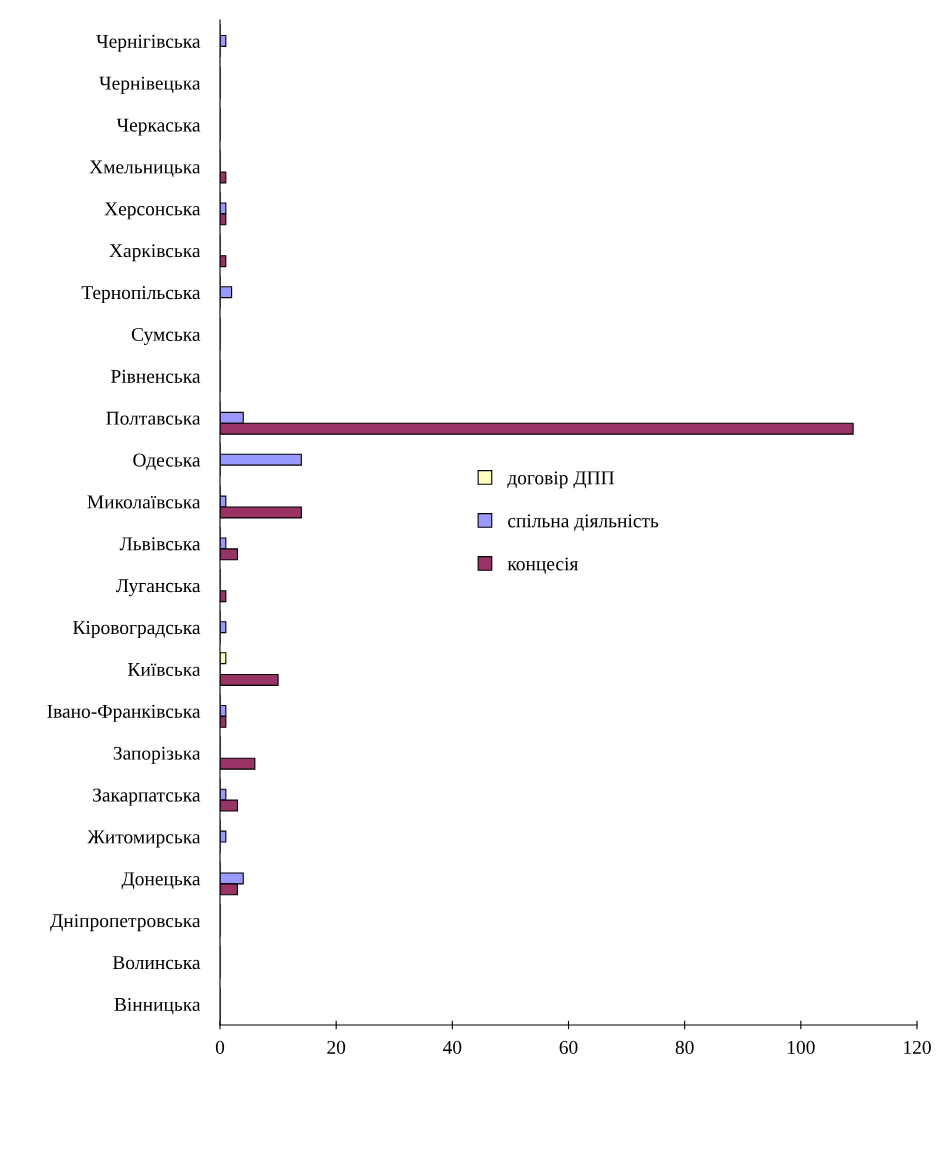  Describe the element at coordinates (336, 1047) in the screenshot. I see `x-tick-label: 20` at that location.